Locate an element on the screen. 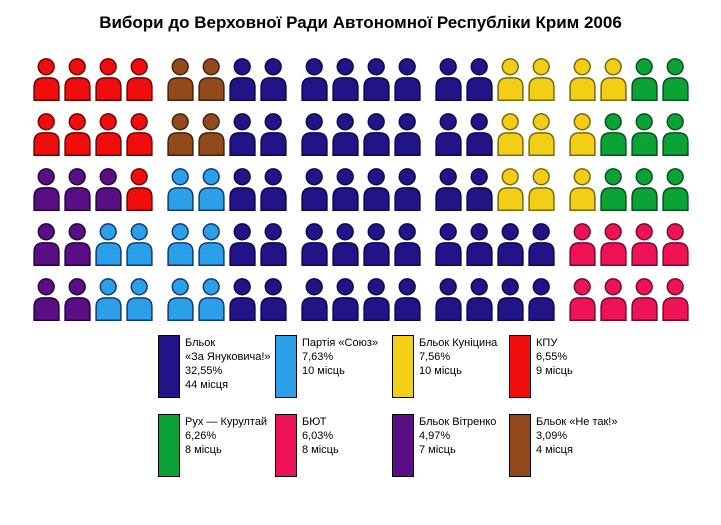  legend-party-percent: 6,55% is located at coordinates (552, 357).